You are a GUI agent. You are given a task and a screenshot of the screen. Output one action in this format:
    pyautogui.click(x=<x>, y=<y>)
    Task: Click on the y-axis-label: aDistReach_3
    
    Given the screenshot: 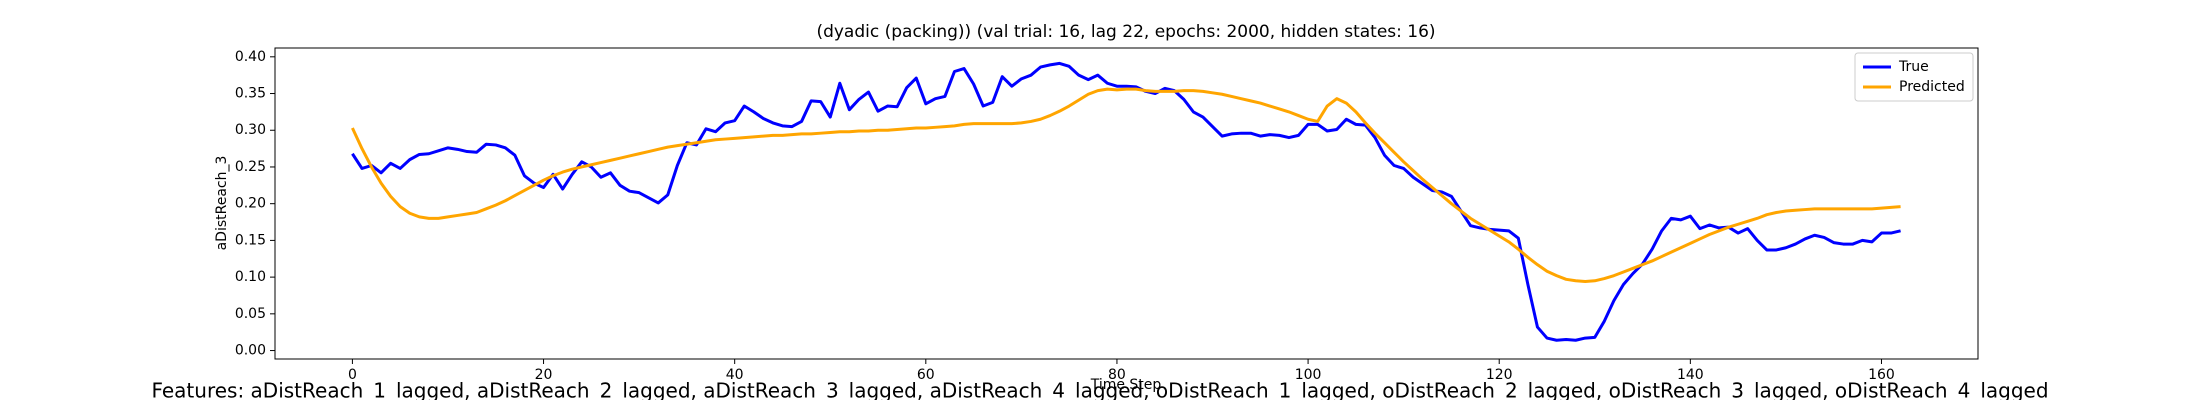 What is the action you would take?
    pyautogui.click(x=222, y=203)
    